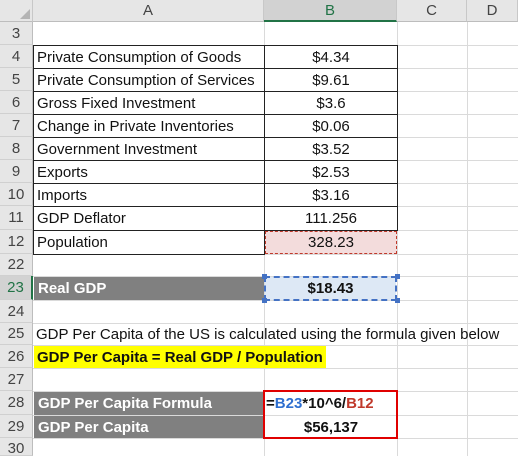 Image resolution: width=518 pixels, height=460 pixels. I want to click on table-label-cell: Private Consumption of Services, so click(149, 80).